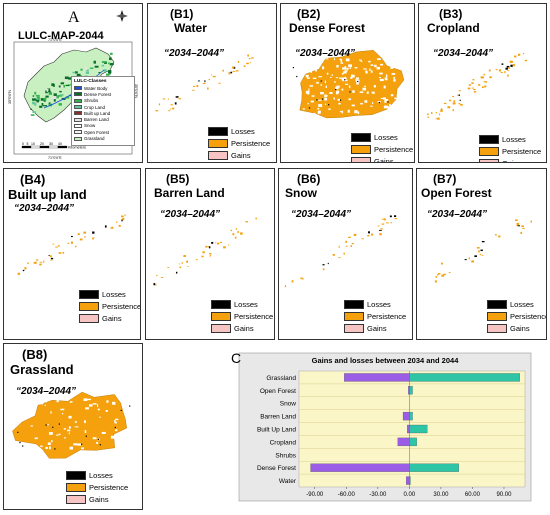  I want to click on lulc-legend-item: Dense Forest, so click(103, 94).